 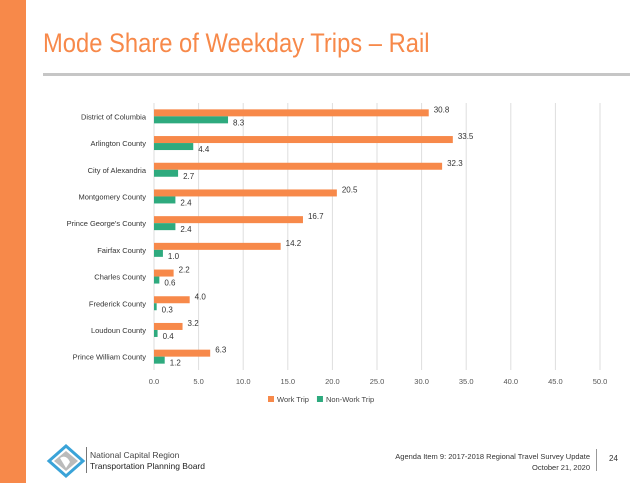 I want to click on category-label: Prince George's County, so click(x=107, y=223).